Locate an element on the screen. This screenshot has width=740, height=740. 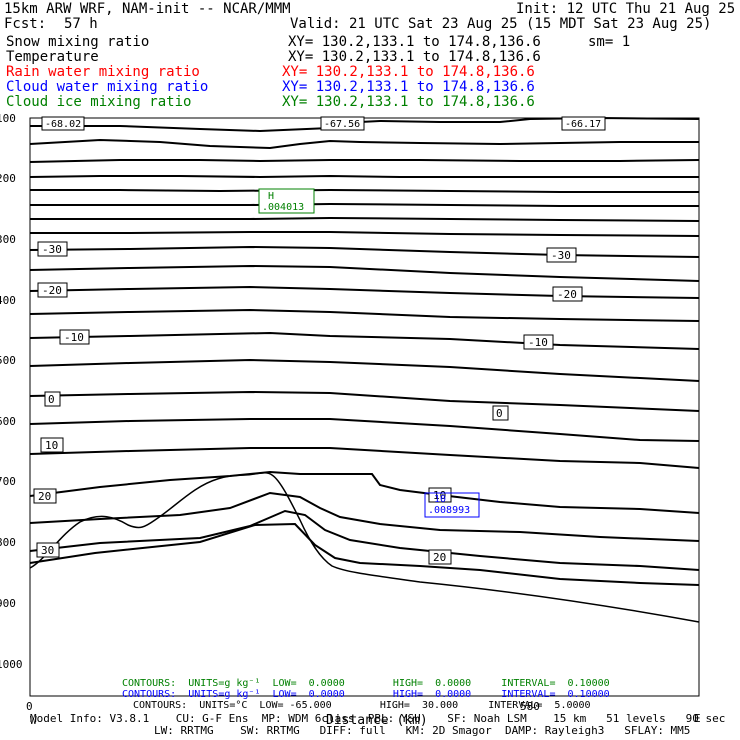
ice-high-box is located at coordinates (286, 201).